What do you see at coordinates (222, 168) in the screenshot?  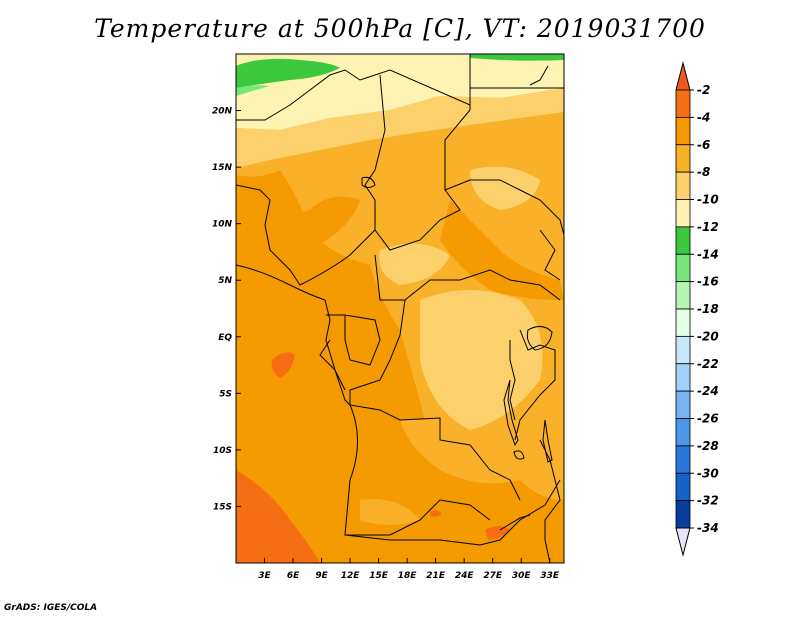 I see `lat-tick-label: 15N` at bounding box center [222, 168].